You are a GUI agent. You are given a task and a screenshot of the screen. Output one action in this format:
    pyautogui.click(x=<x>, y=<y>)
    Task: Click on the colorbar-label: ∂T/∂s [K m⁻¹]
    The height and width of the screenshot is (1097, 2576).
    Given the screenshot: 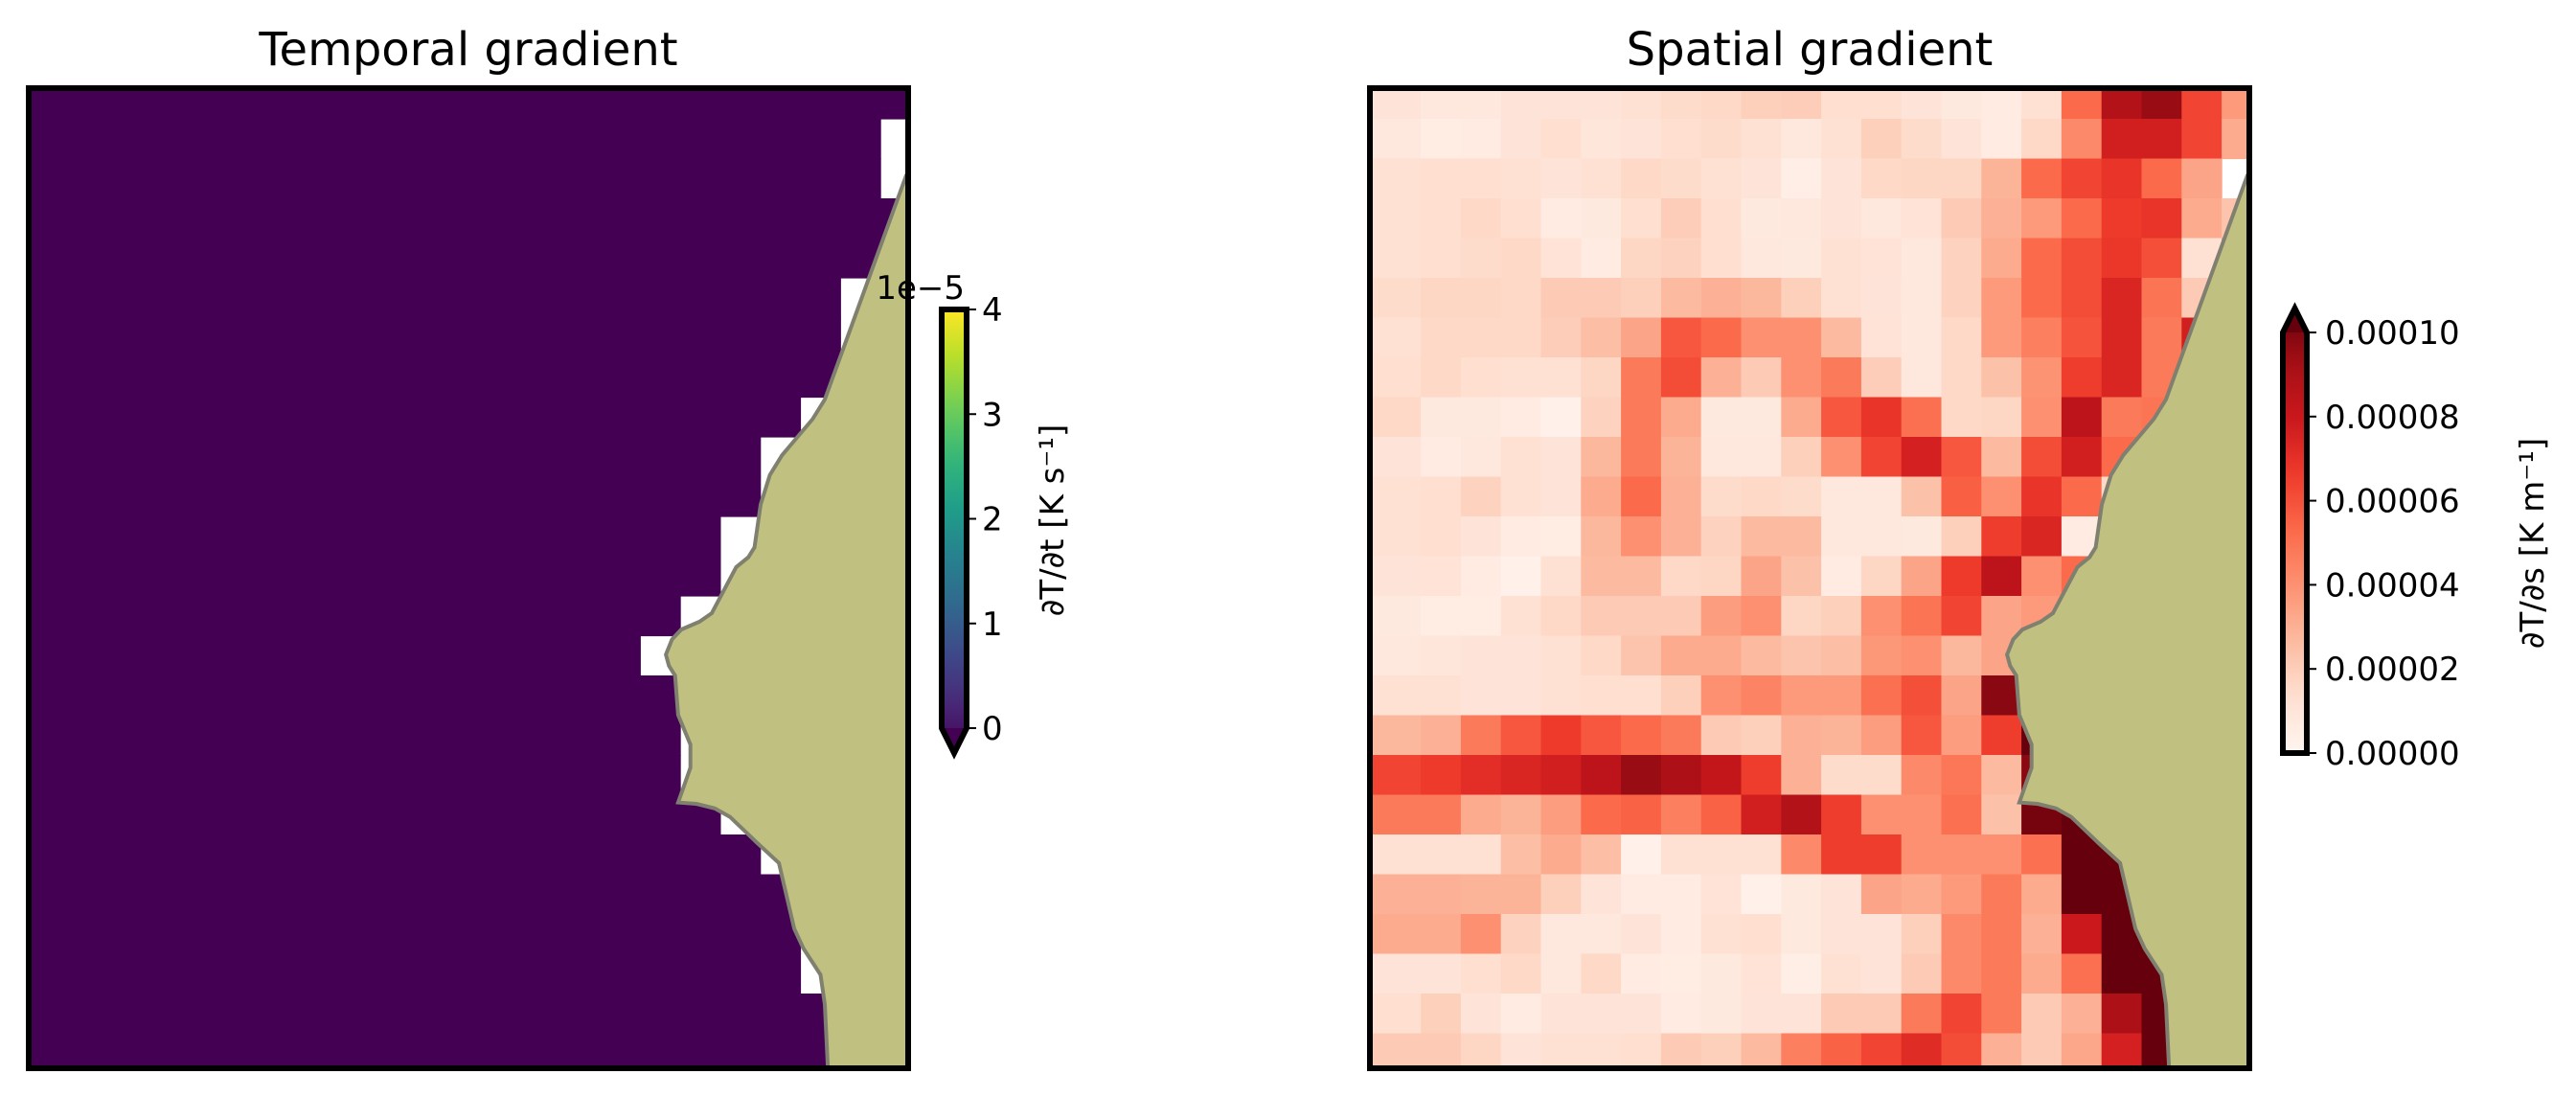 What is the action you would take?
    pyautogui.click(x=2533, y=543)
    